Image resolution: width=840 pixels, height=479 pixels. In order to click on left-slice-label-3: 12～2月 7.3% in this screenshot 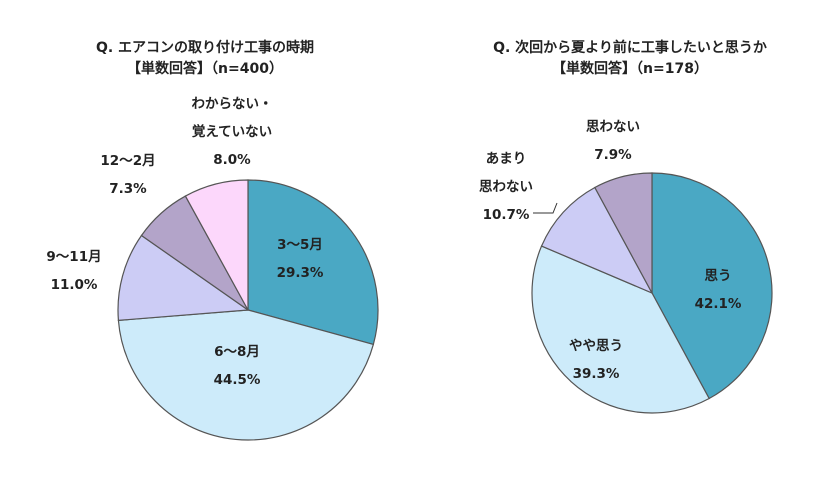, I will do `click(127, 175)`.